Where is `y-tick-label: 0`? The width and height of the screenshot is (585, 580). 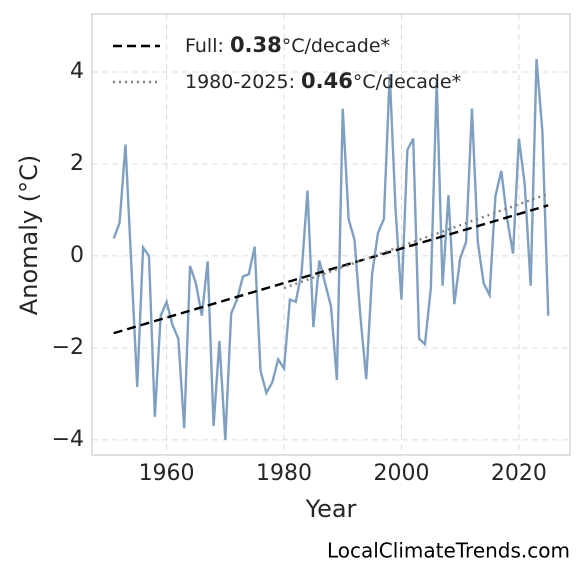 y-tick-label: 0 is located at coordinates (77, 255).